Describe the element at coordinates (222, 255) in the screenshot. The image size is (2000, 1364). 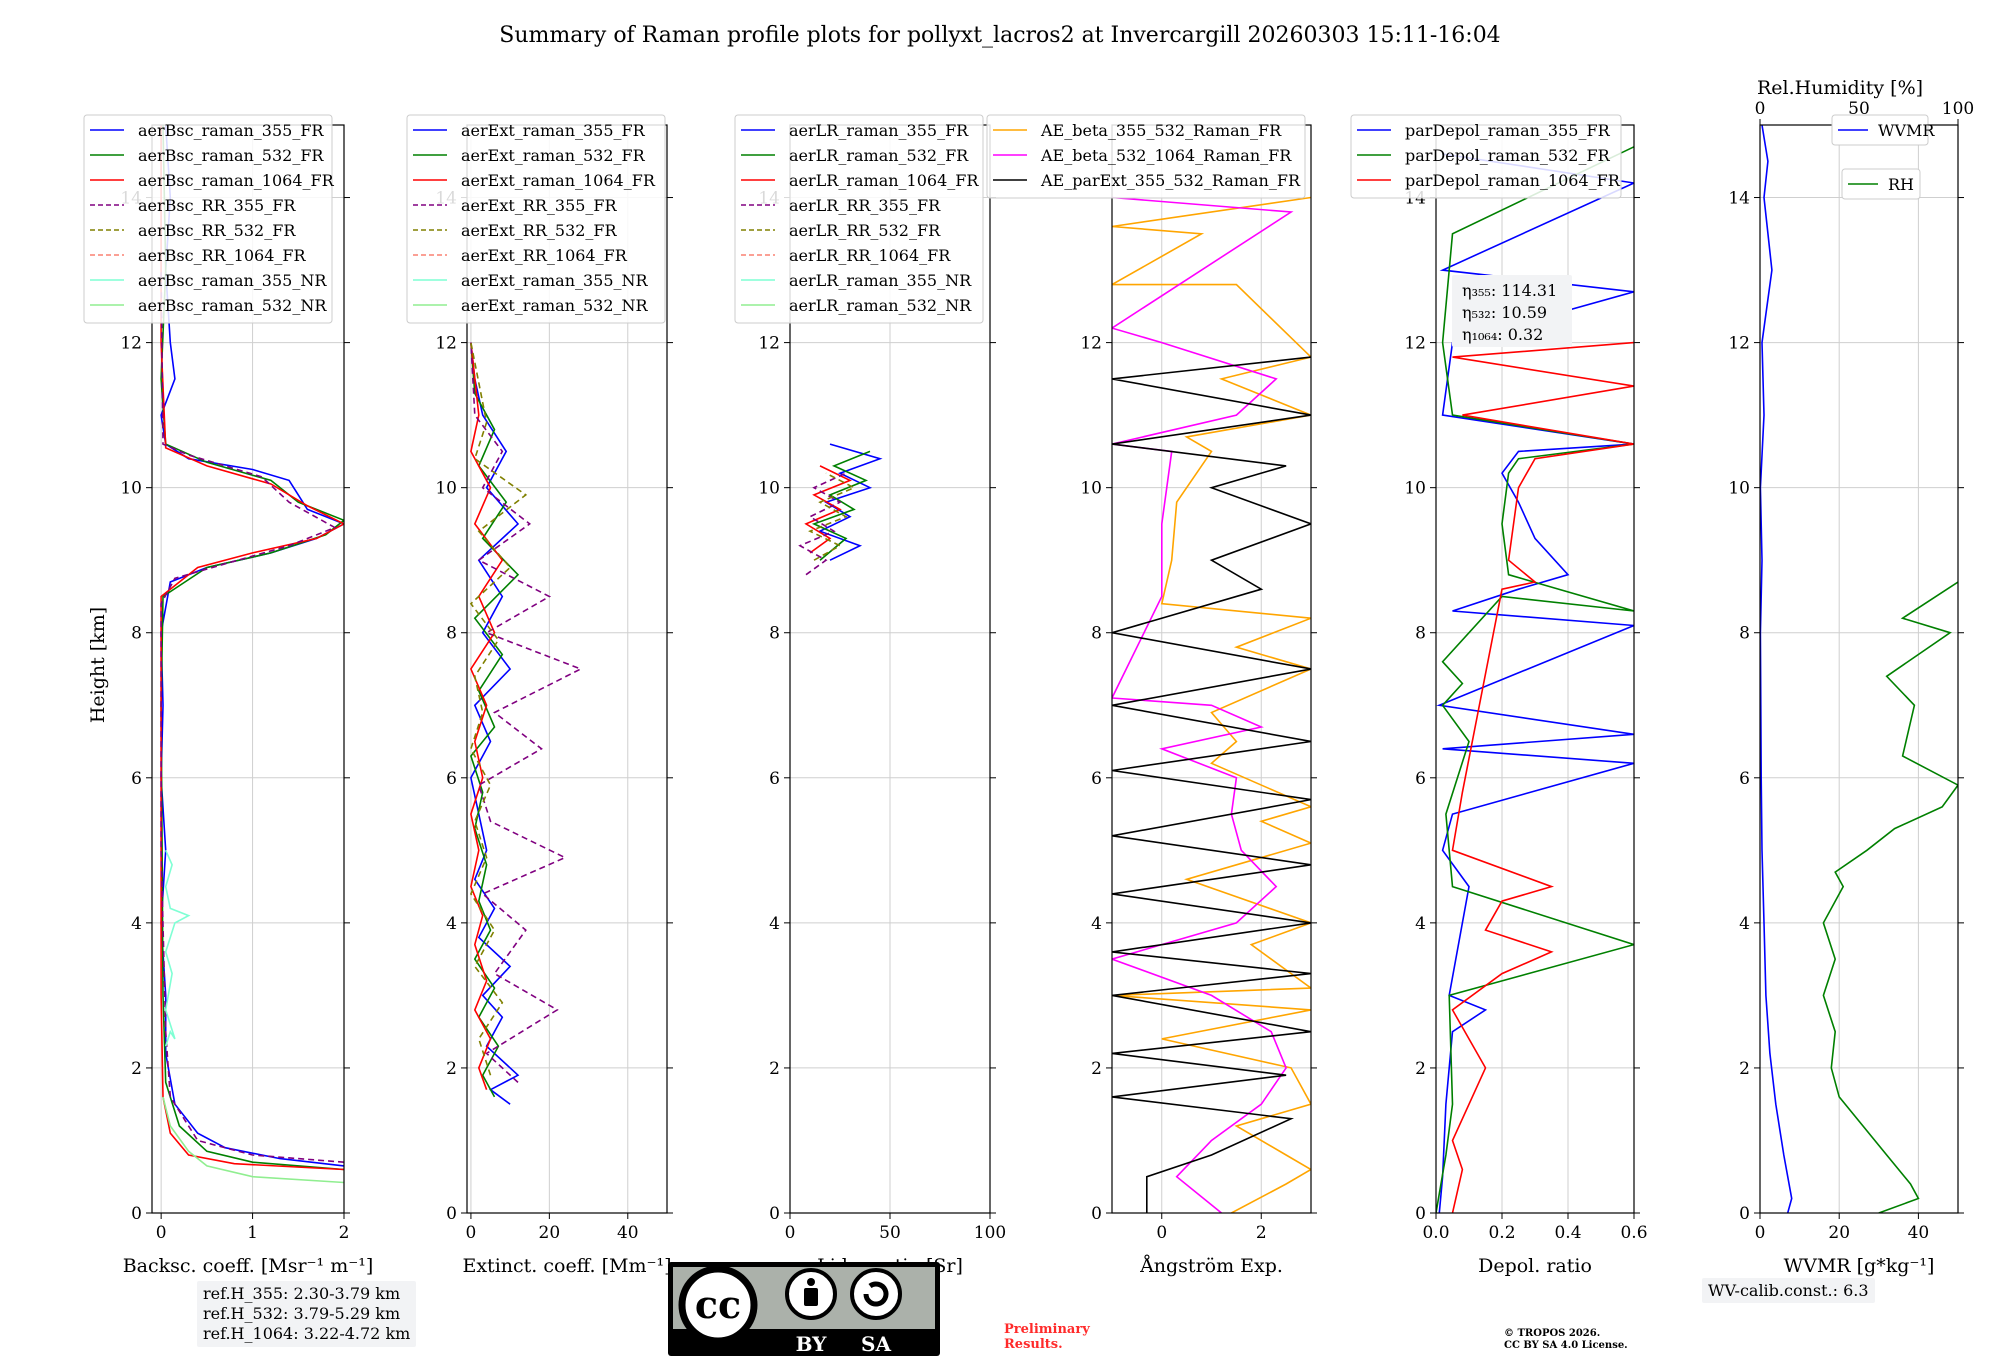
I see `legend-label-bsc-5: aerBsc_RR_1064_FR` at that location.